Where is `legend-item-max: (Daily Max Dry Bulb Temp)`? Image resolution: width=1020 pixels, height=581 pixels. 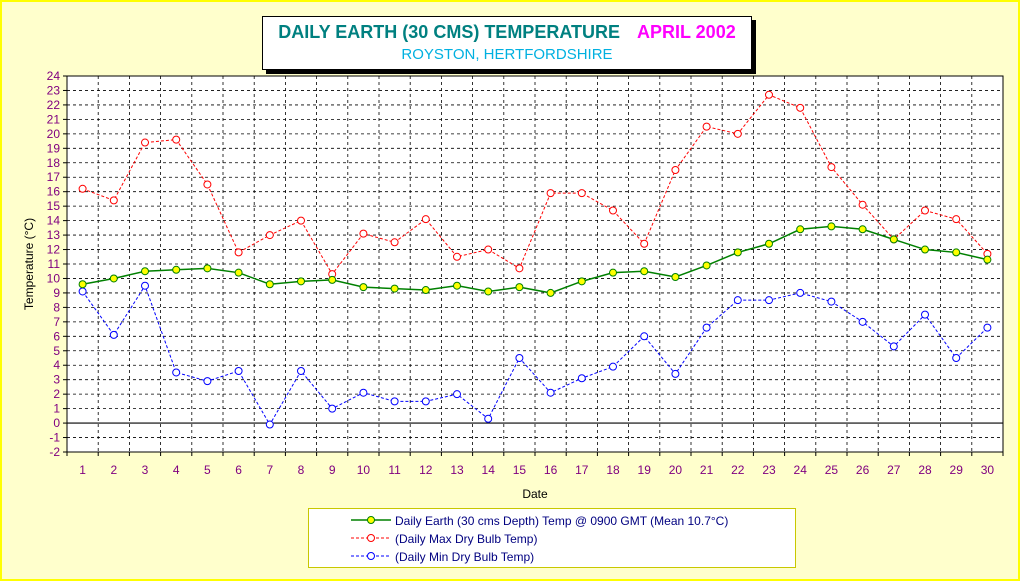
legend-item-max: (Daily Max Dry Bulb Temp) is located at coordinates (552, 539).